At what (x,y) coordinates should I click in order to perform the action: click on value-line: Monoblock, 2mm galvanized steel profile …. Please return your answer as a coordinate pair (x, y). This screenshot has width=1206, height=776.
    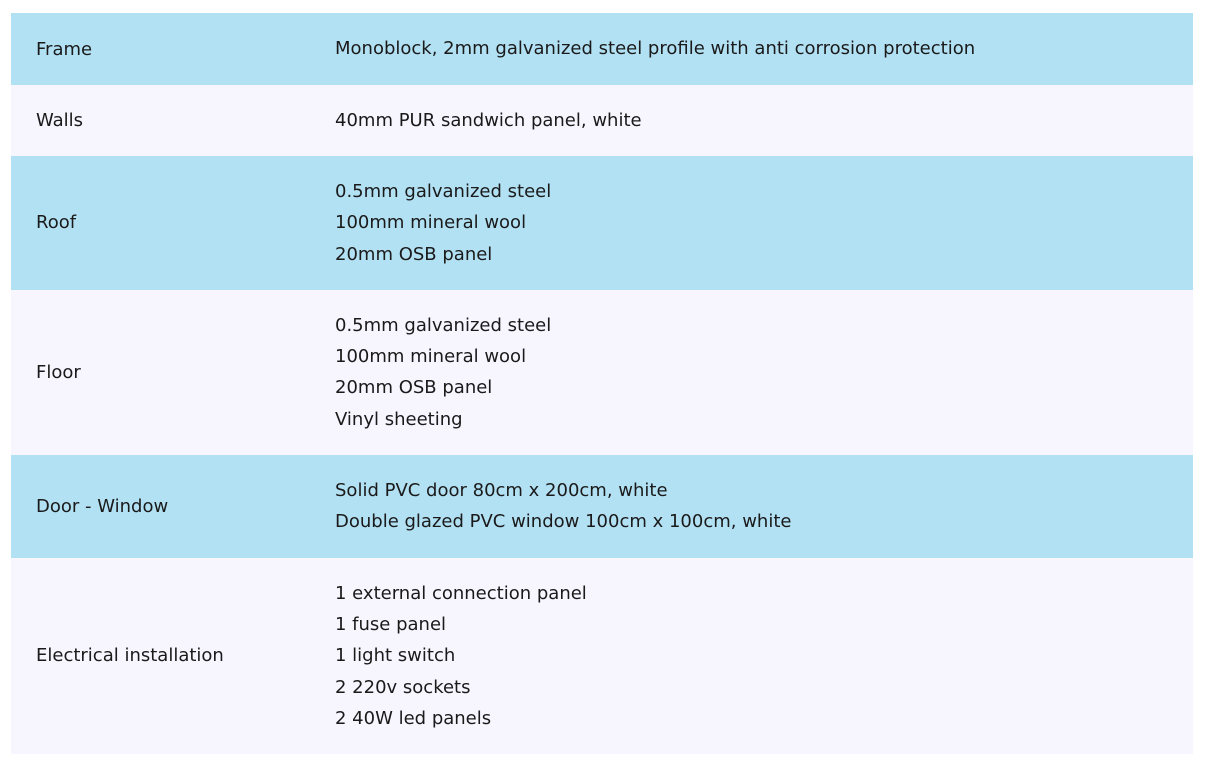
    Looking at the image, I should click on (655, 49).